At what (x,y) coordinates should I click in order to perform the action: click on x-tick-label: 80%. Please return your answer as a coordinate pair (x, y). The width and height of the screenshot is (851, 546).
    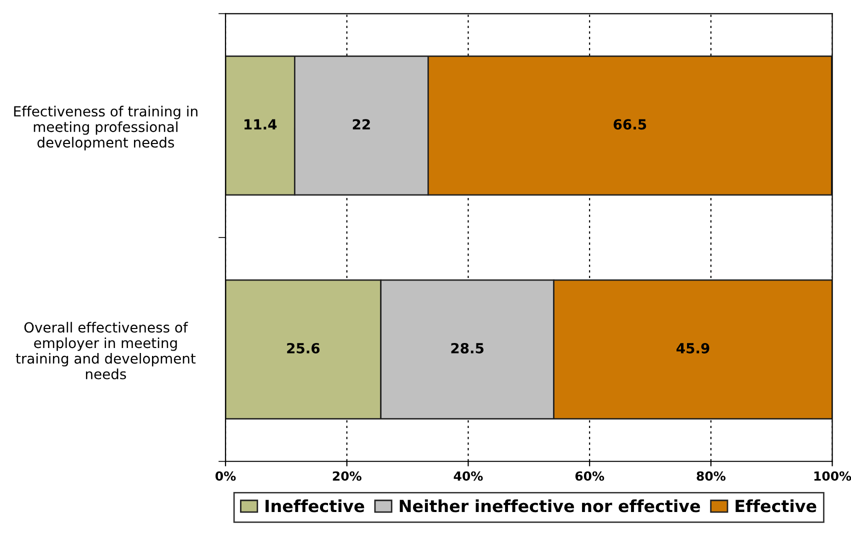
    Looking at the image, I should click on (711, 476).